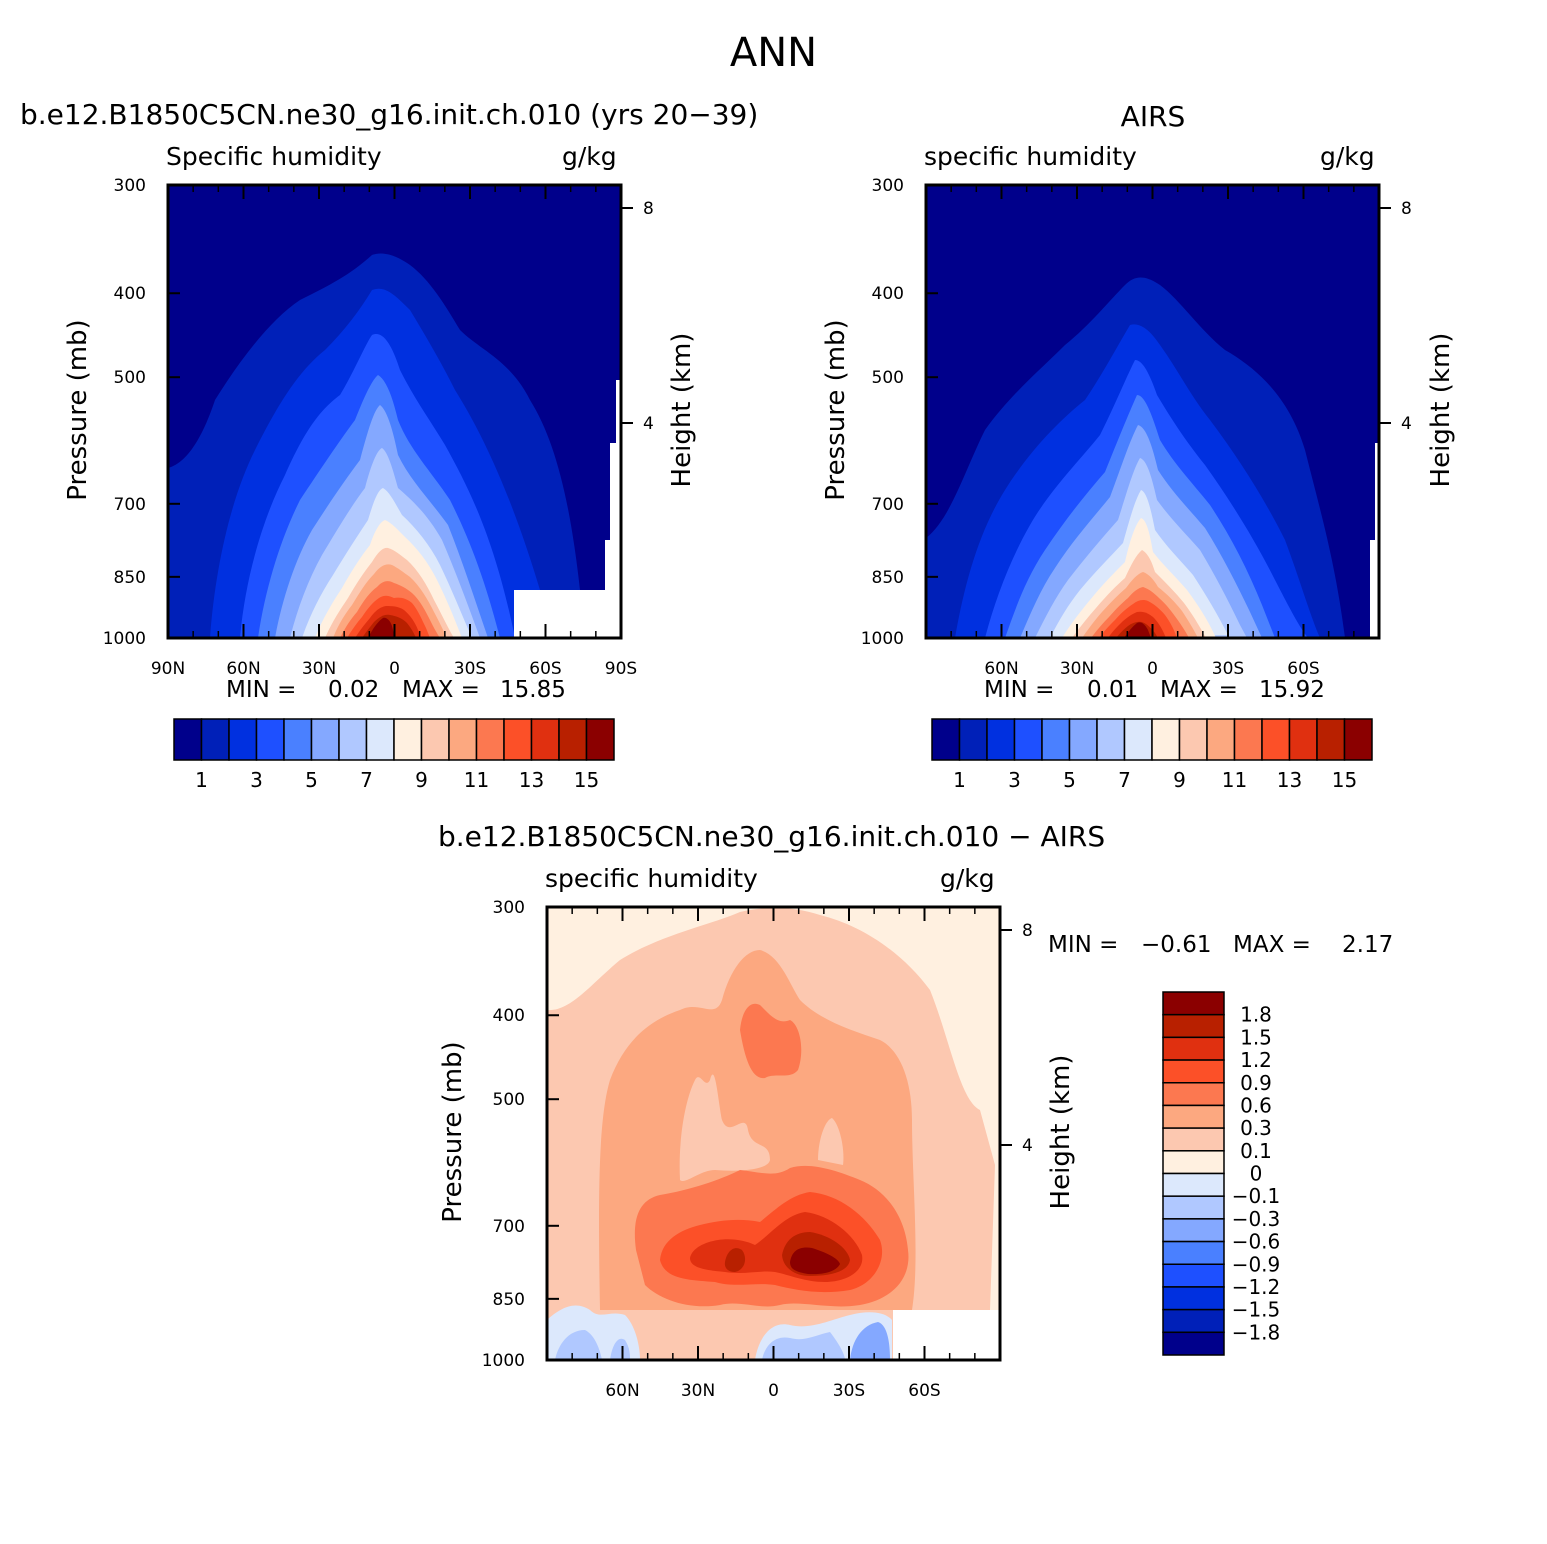 Image resolution: width=1547 pixels, height=1544 pixels. What do you see at coordinates (1256, 1151) in the screenshot?
I see `colorbar-tick-label: 0.1` at bounding box center [1256, 1151].